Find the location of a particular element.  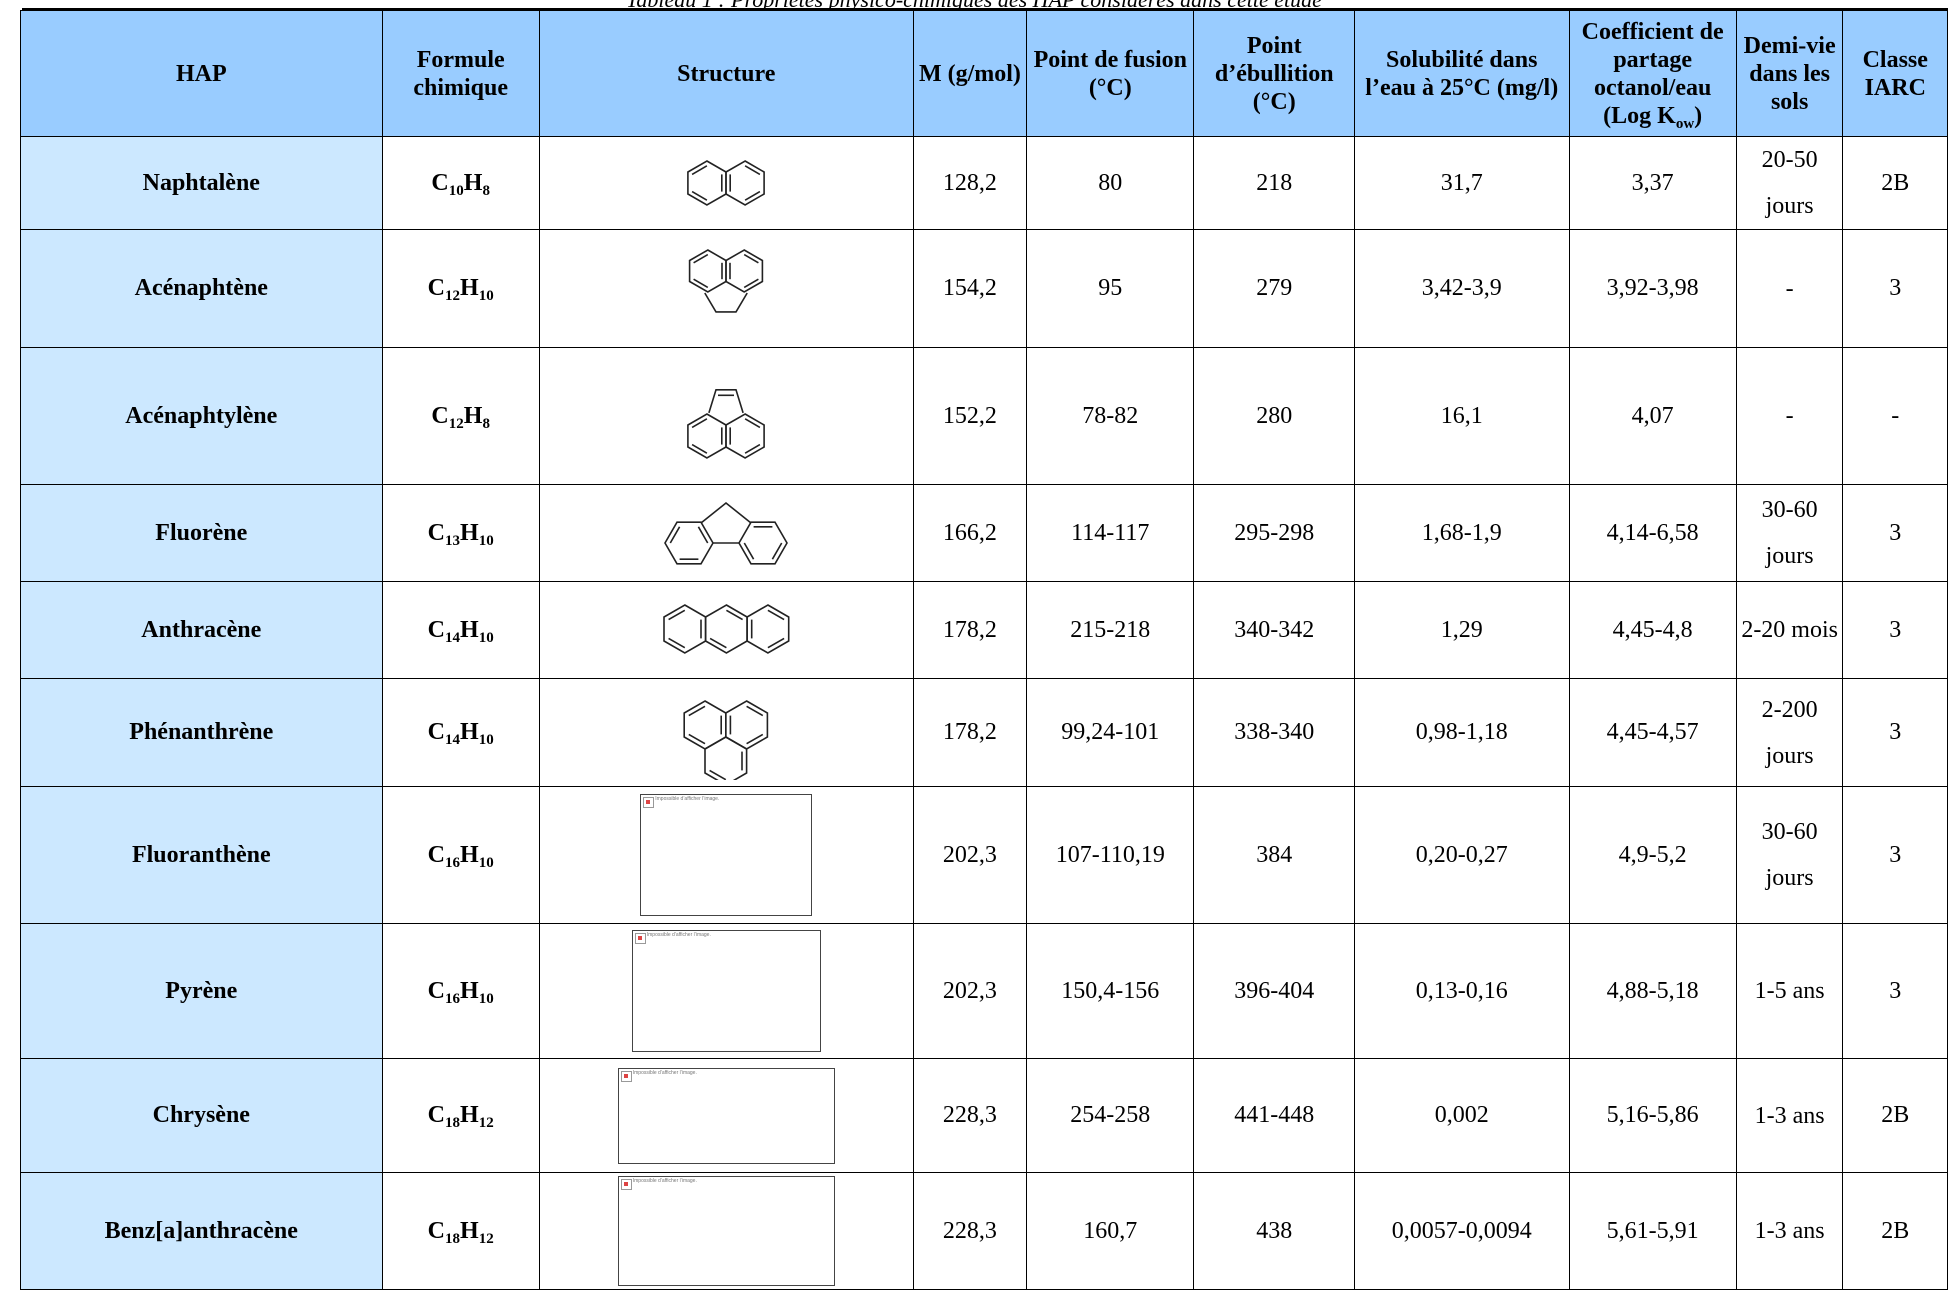

boiling-point: 218 is located at coordinates (1274, 183).